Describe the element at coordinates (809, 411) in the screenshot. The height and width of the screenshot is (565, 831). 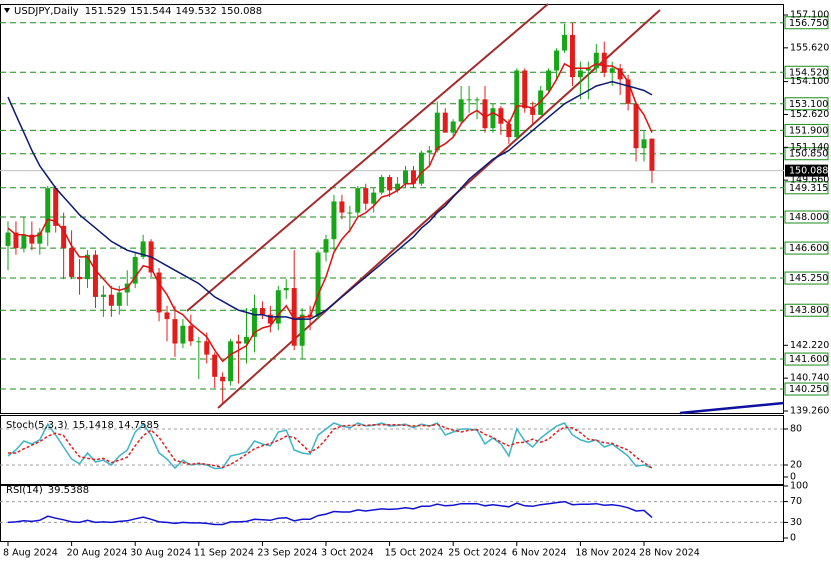
I see `y-tick-label: 139.260` at that location.